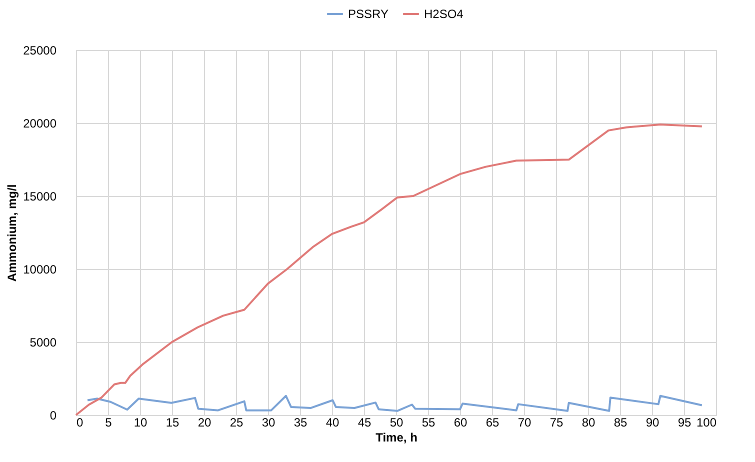  What do you see at coordinates (333, 423) in the screenshot?
I see `x-tick-label: 40` at bounding box center [333, 423].